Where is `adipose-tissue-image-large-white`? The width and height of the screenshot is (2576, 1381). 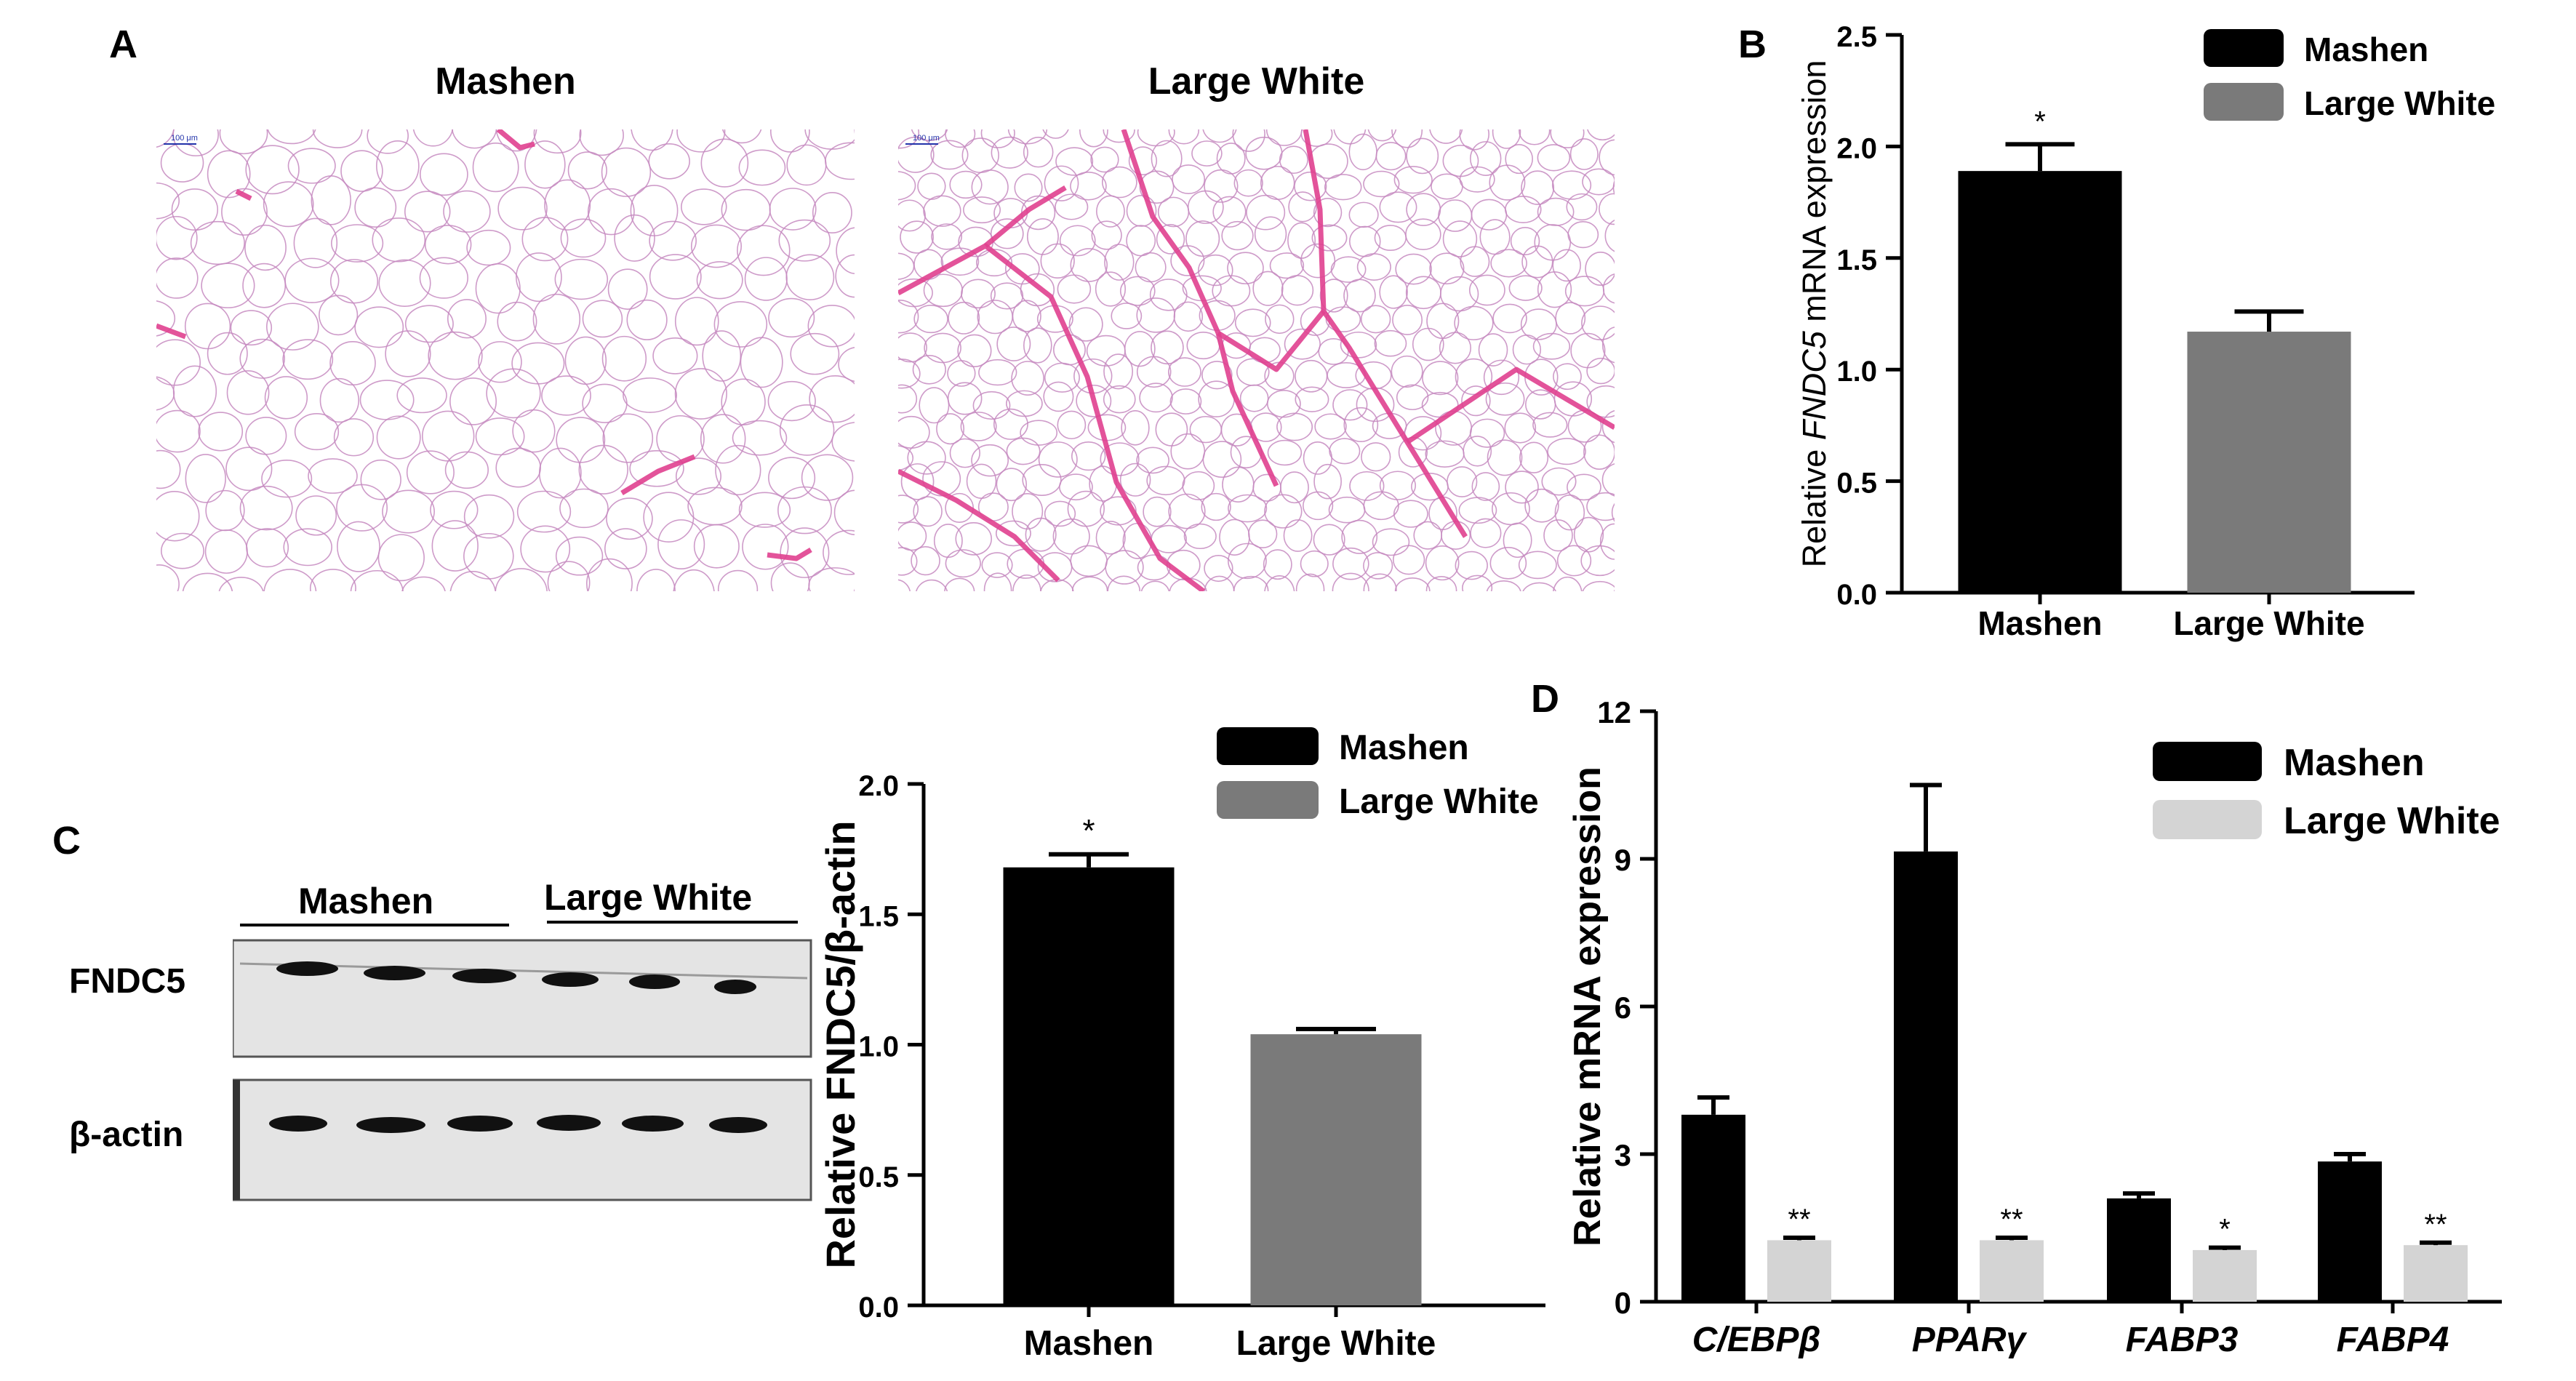 adipose-tissue-image-large-white is located at coordinates (1256, 360).